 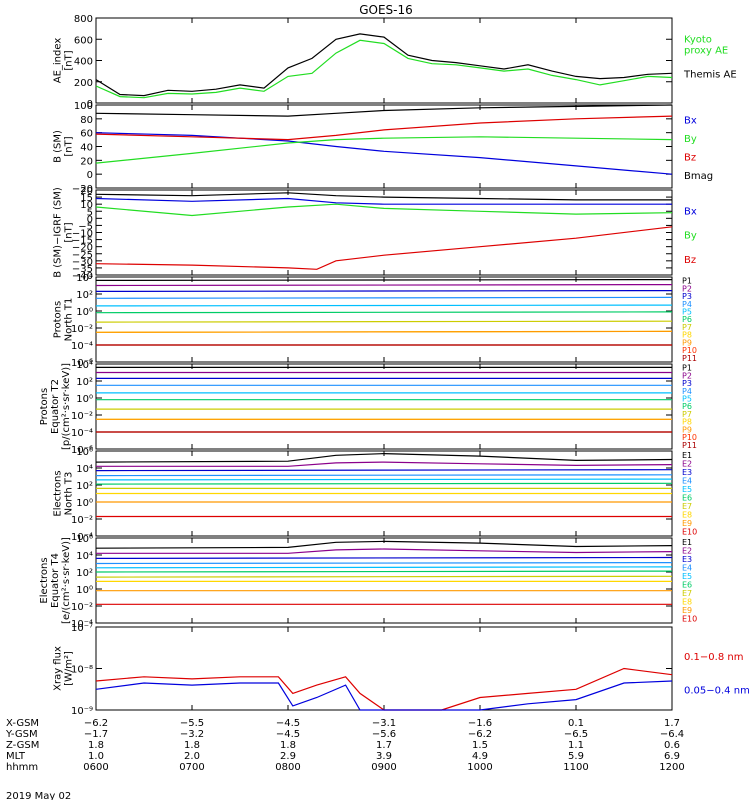 I want to click on series-line-E5, so click(x=384, y=479).